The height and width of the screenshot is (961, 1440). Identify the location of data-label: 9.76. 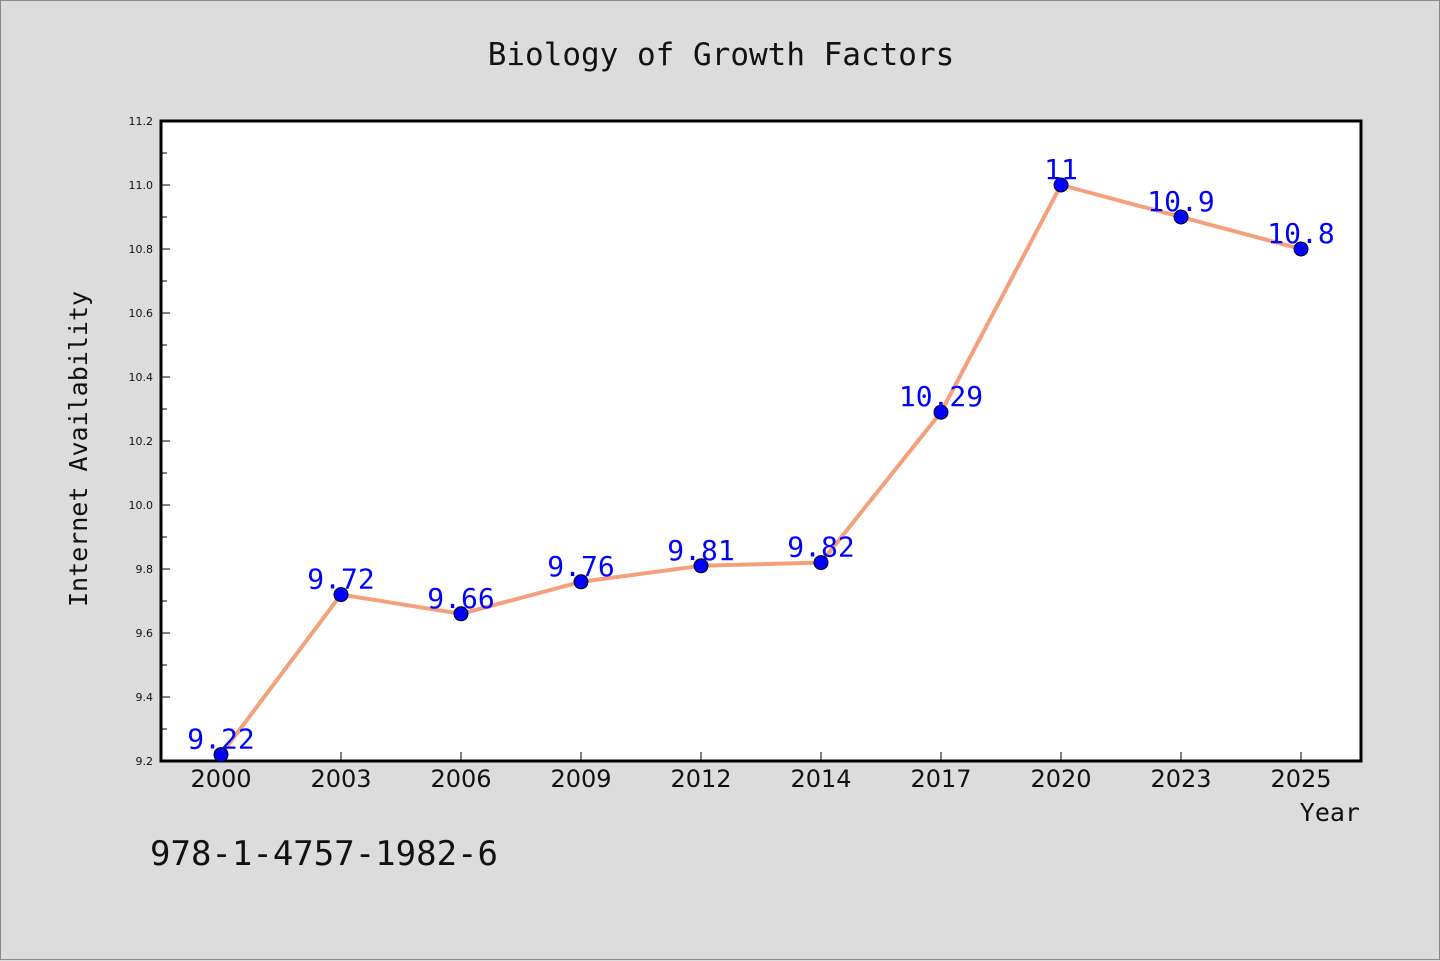
(580, 566).